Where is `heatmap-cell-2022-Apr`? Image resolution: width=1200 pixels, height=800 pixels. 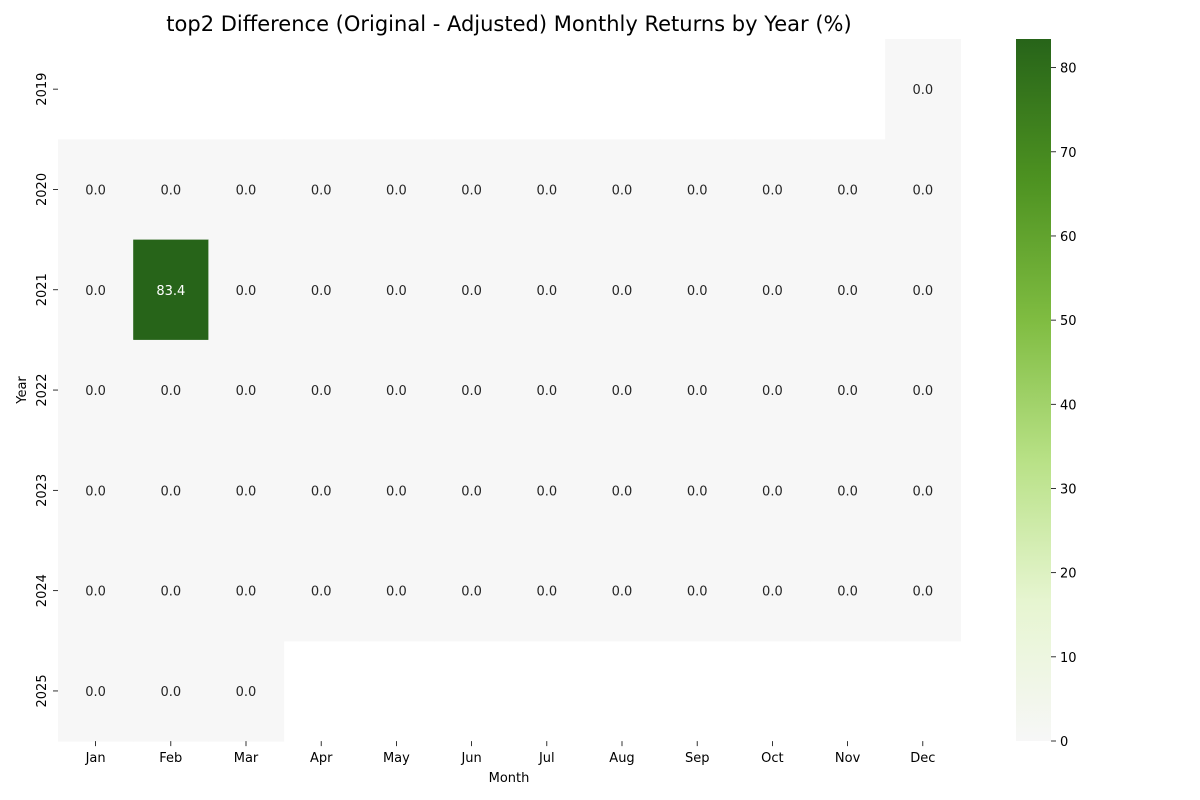
heatmap-cell-2022-Apr is located at coordinates (321, 390).